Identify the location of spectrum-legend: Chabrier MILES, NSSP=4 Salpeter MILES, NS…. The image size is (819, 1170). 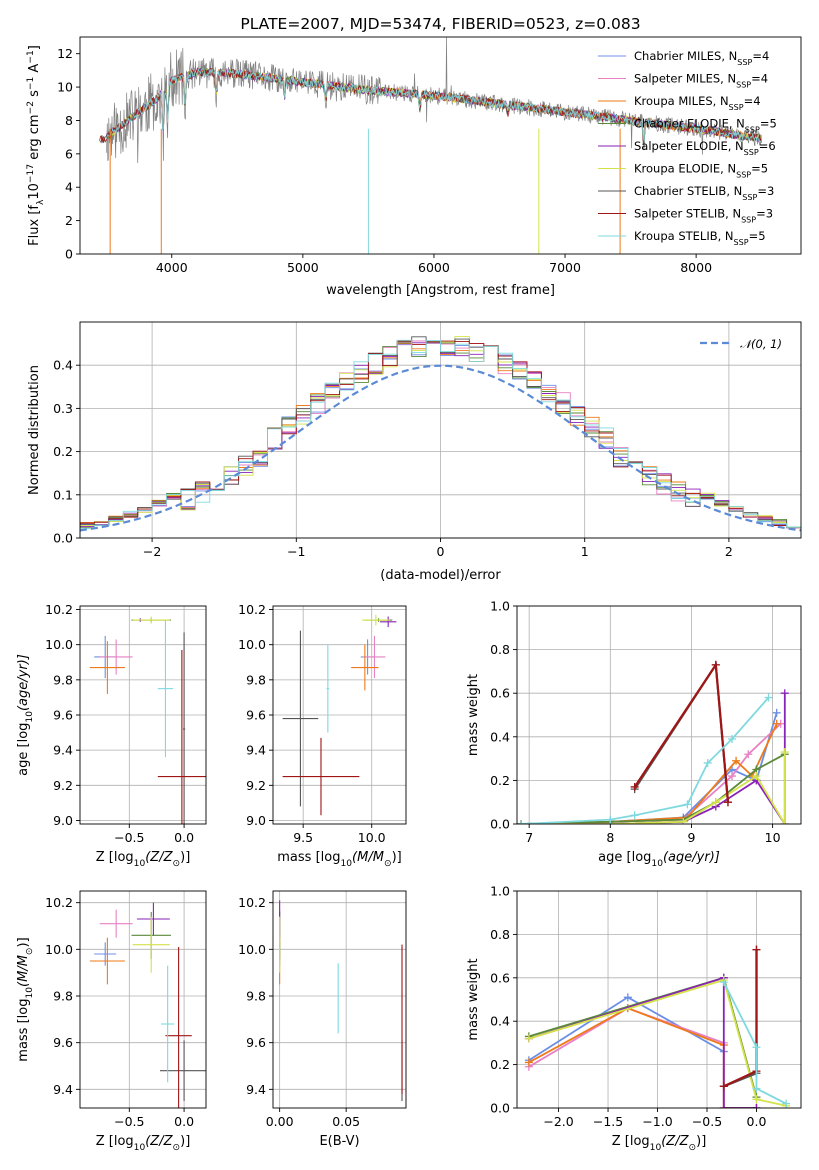
(687, 148).